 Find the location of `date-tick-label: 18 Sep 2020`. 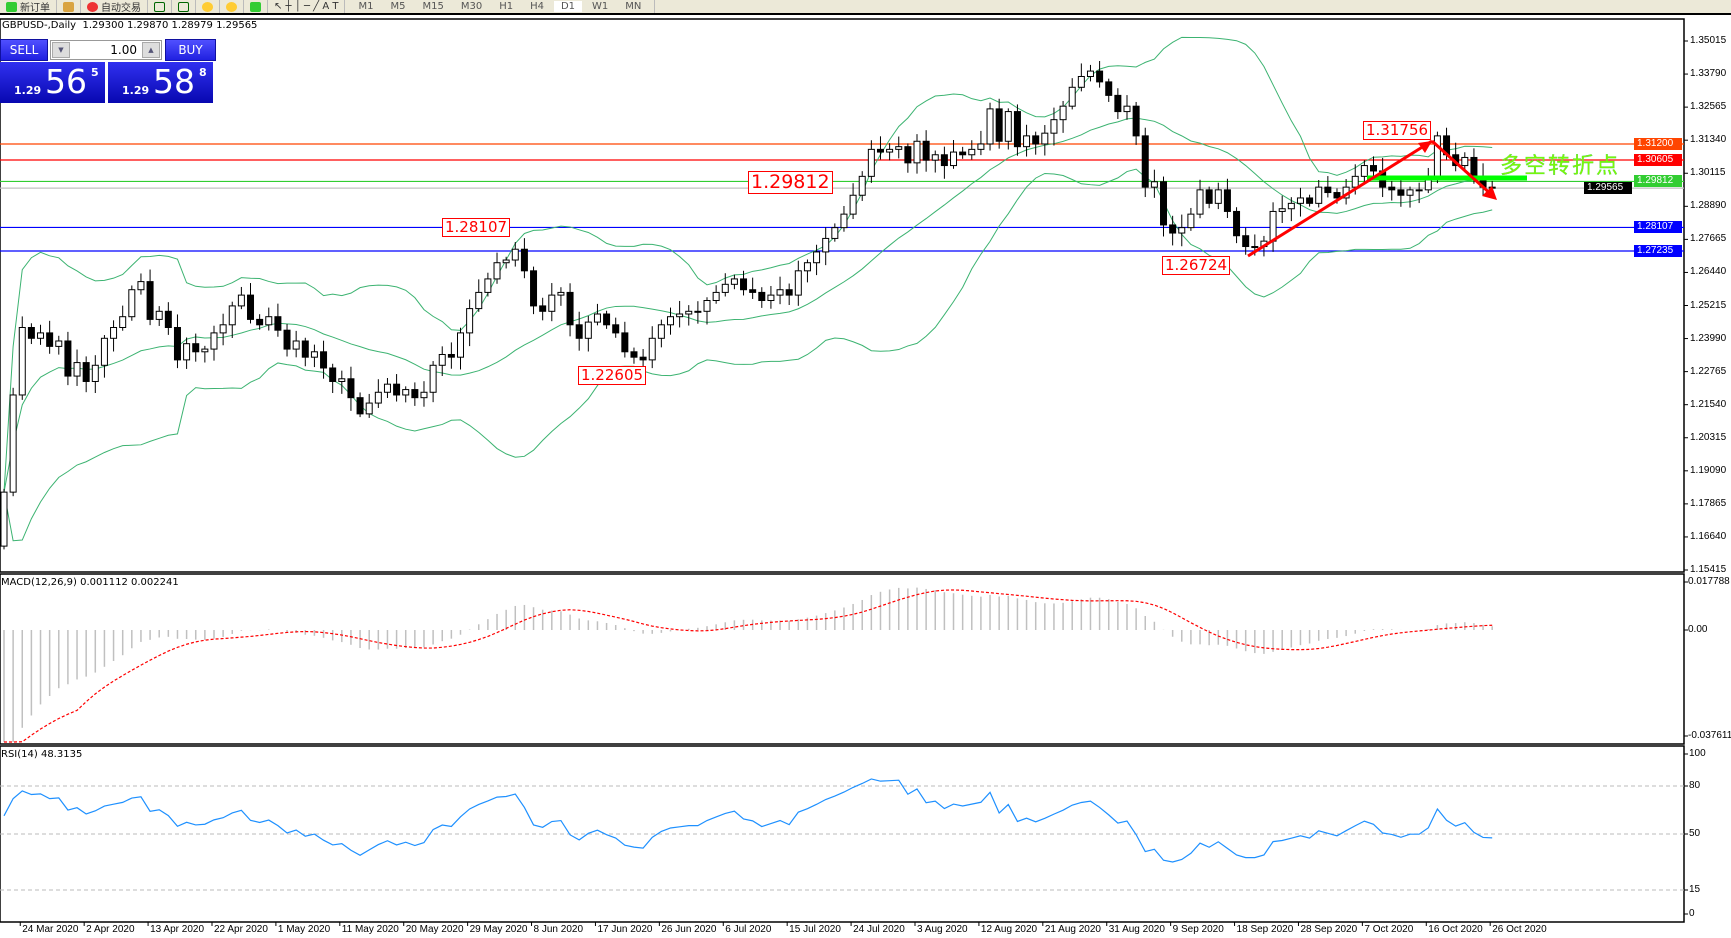

date-tick-label: 18 Sep 2020 is located at coordinates (1265, 929).